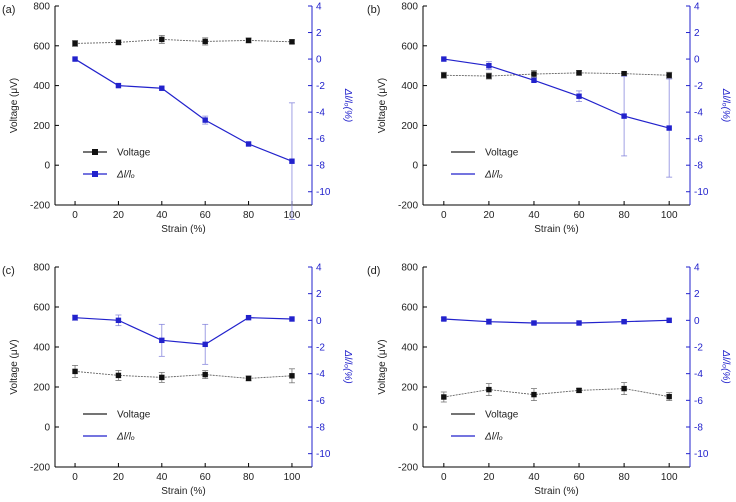 Image resolution: width=736 pixels, height=502 pixels. Describe the element at coordinates (556, 491) in the screenshot. I see `x-axis-title: Strain (%)` at that location.